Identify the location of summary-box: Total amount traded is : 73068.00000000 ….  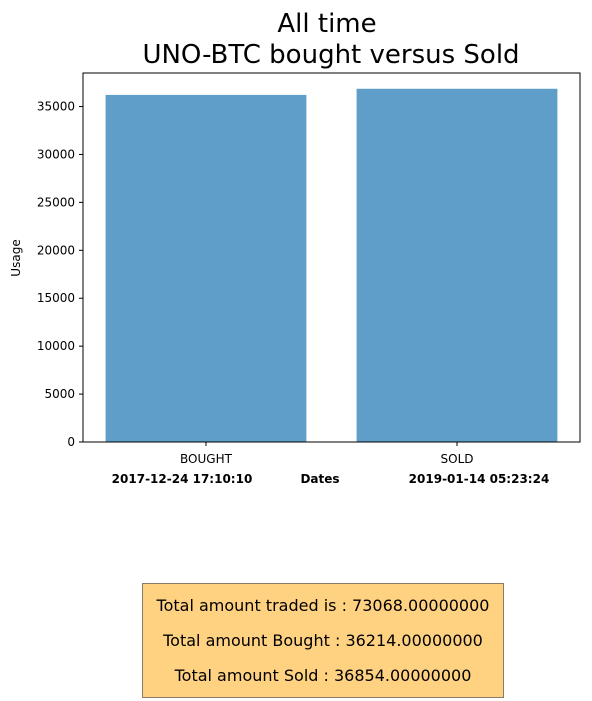
(323, 640).